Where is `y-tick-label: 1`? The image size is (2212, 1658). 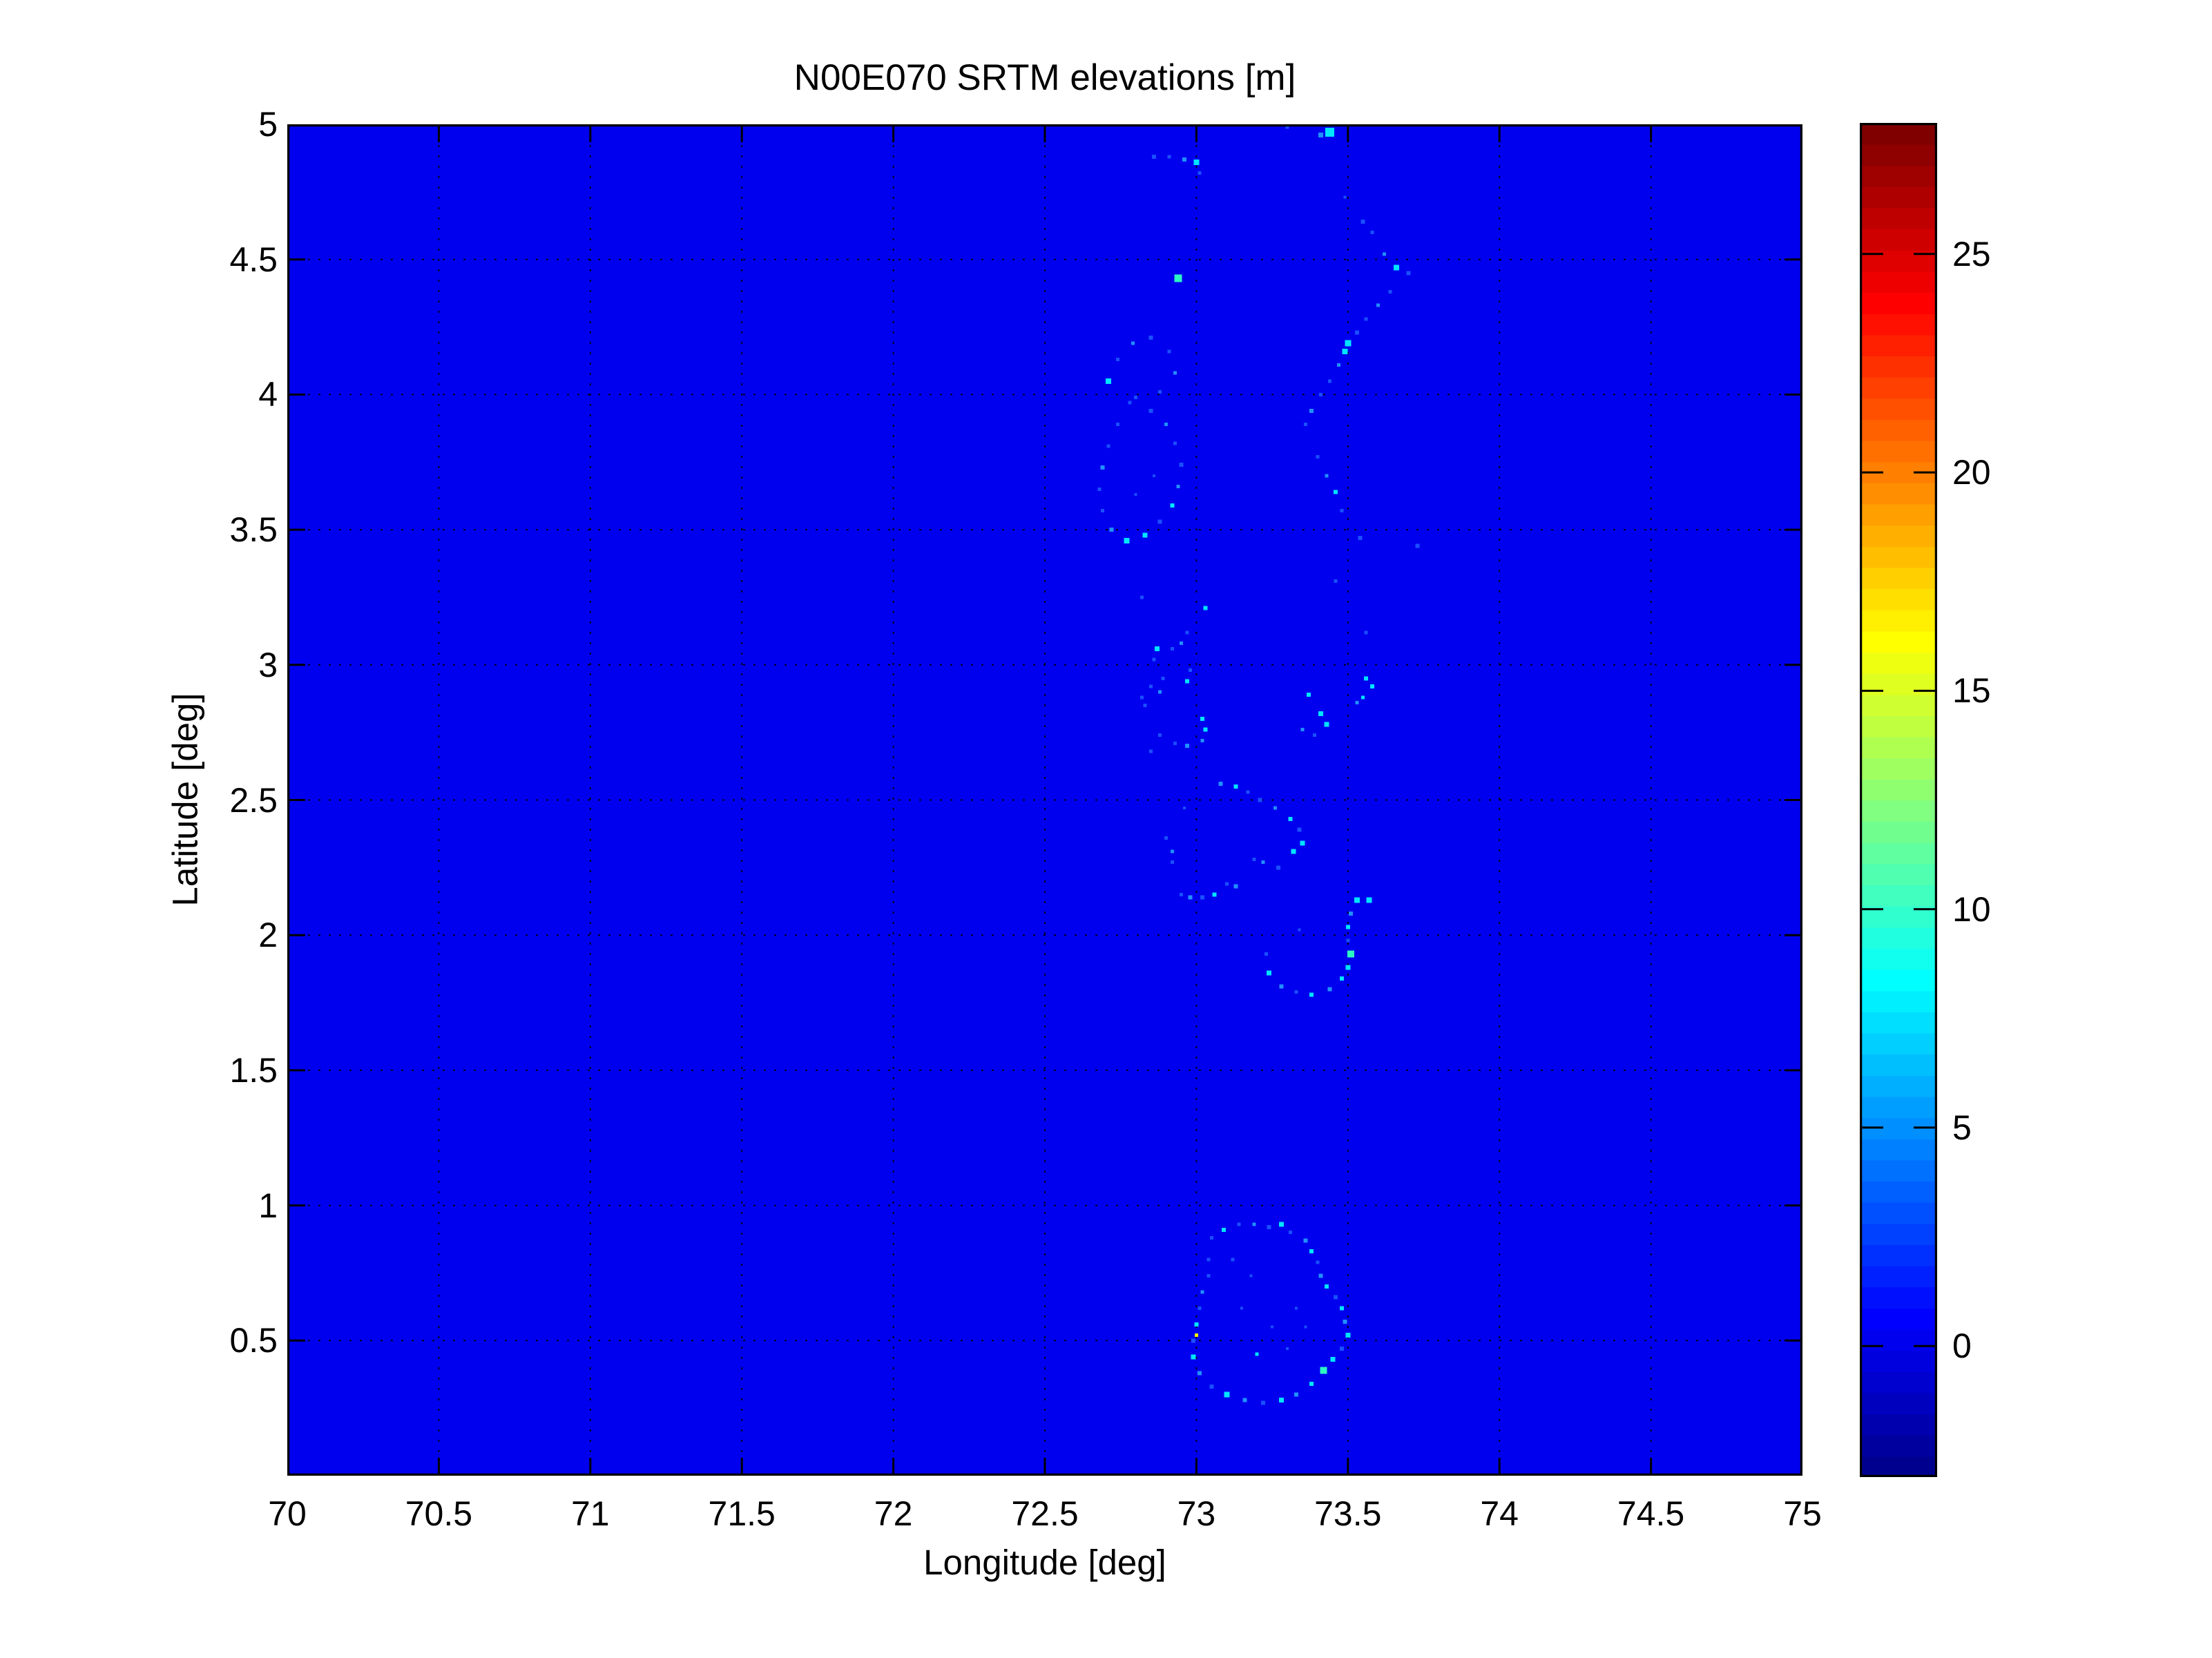 y-tick-label: 1 is located at coordinates (268, 1205).